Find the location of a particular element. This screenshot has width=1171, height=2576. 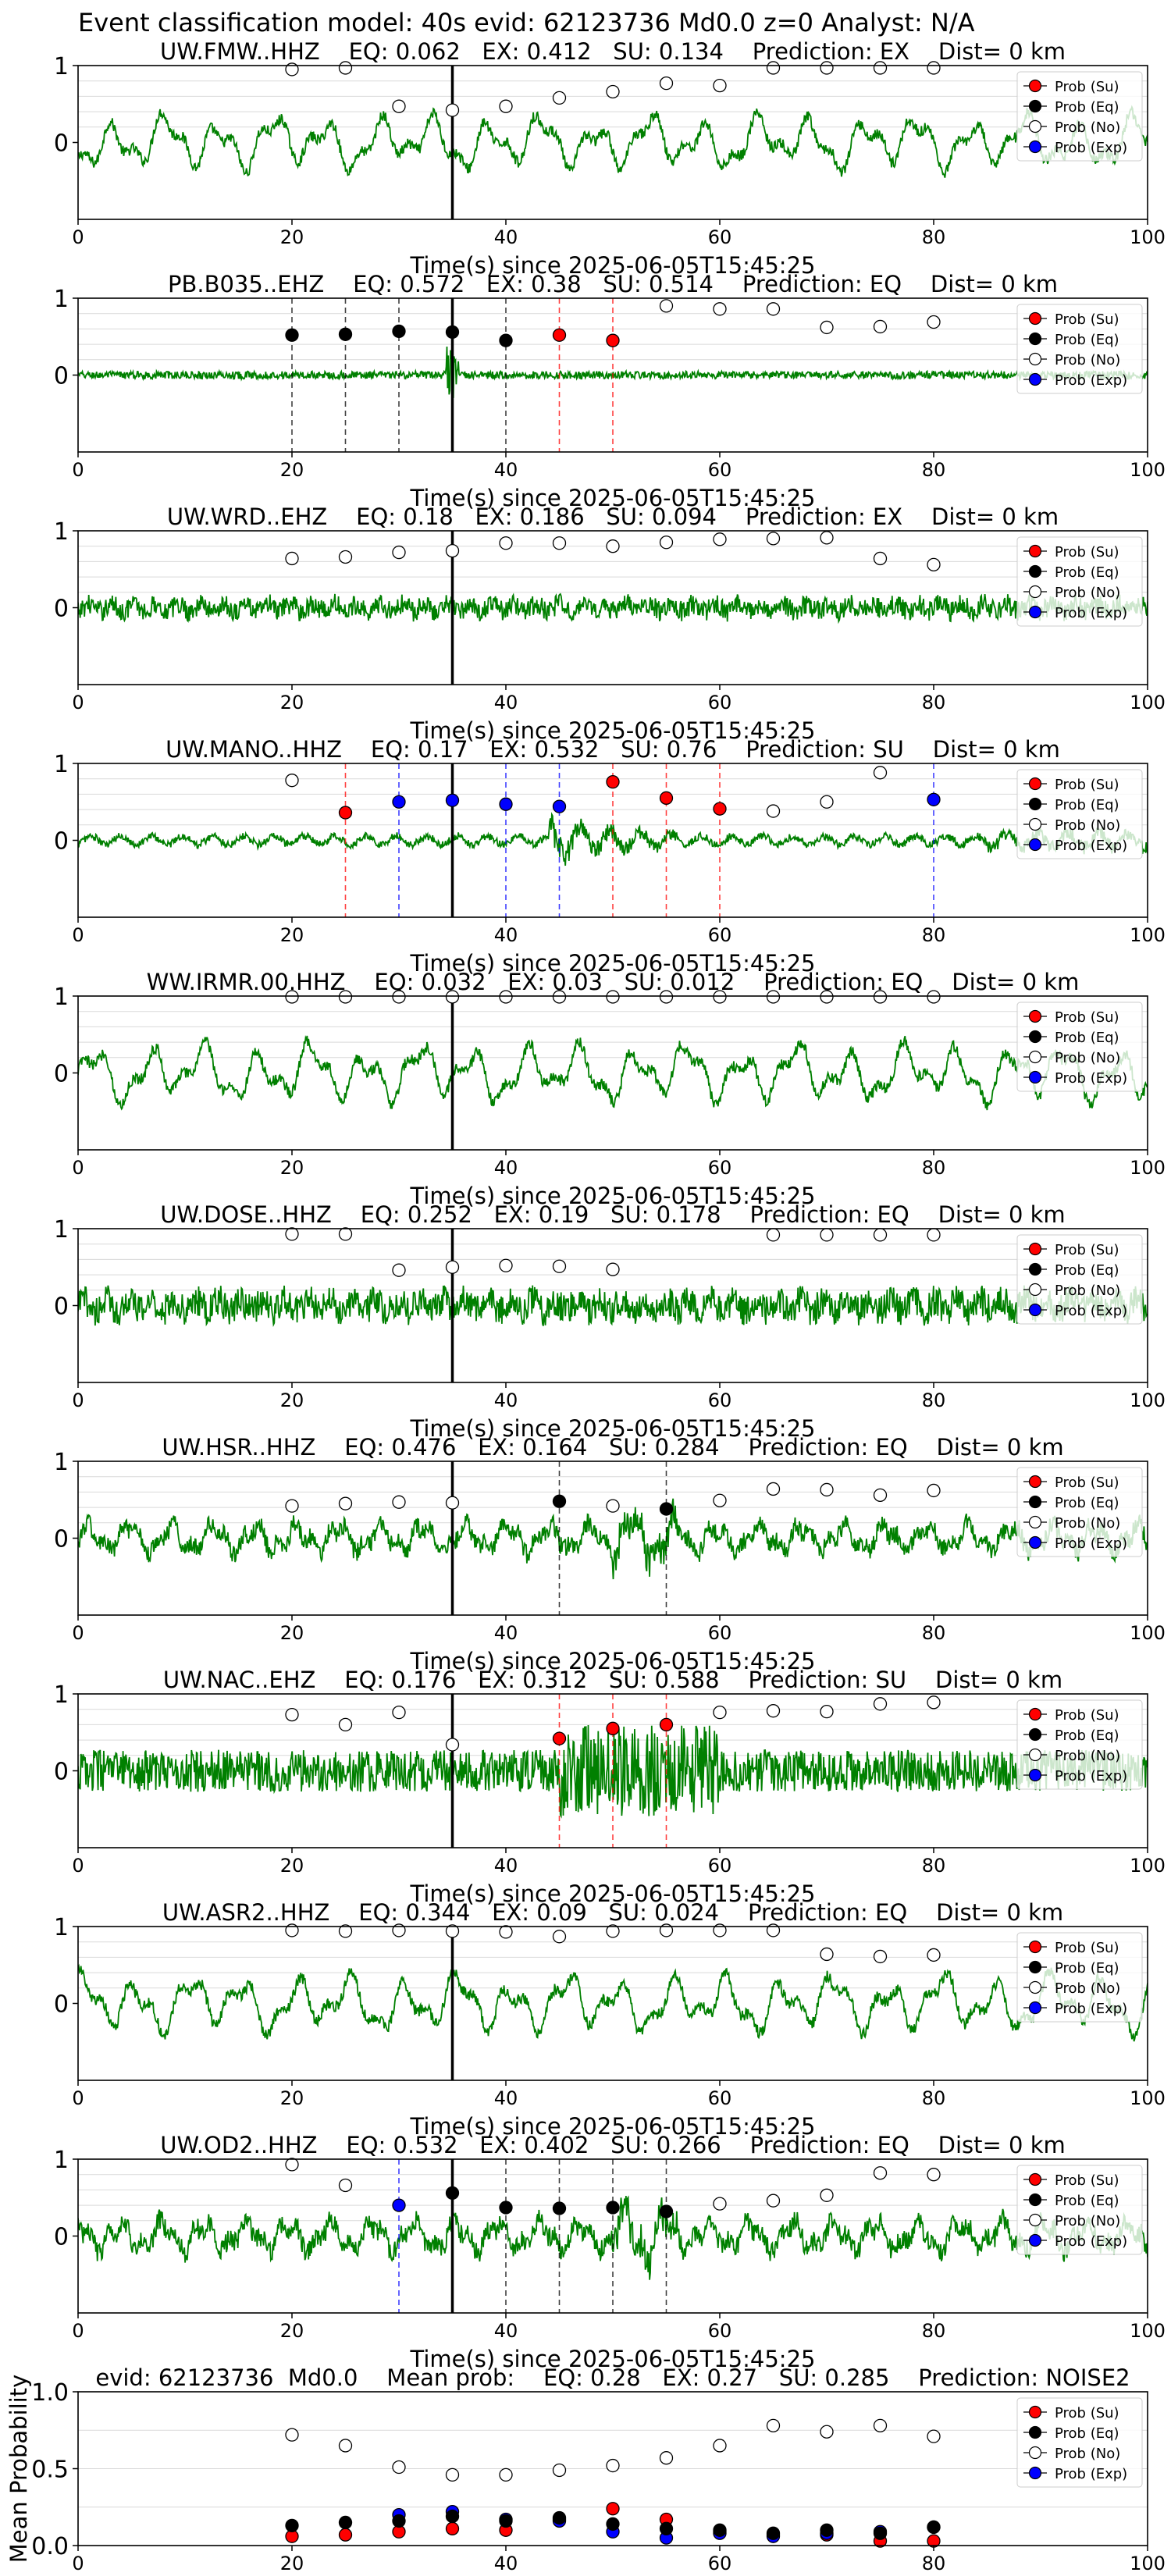

legend-box is located at coordinates (1079, 1744).